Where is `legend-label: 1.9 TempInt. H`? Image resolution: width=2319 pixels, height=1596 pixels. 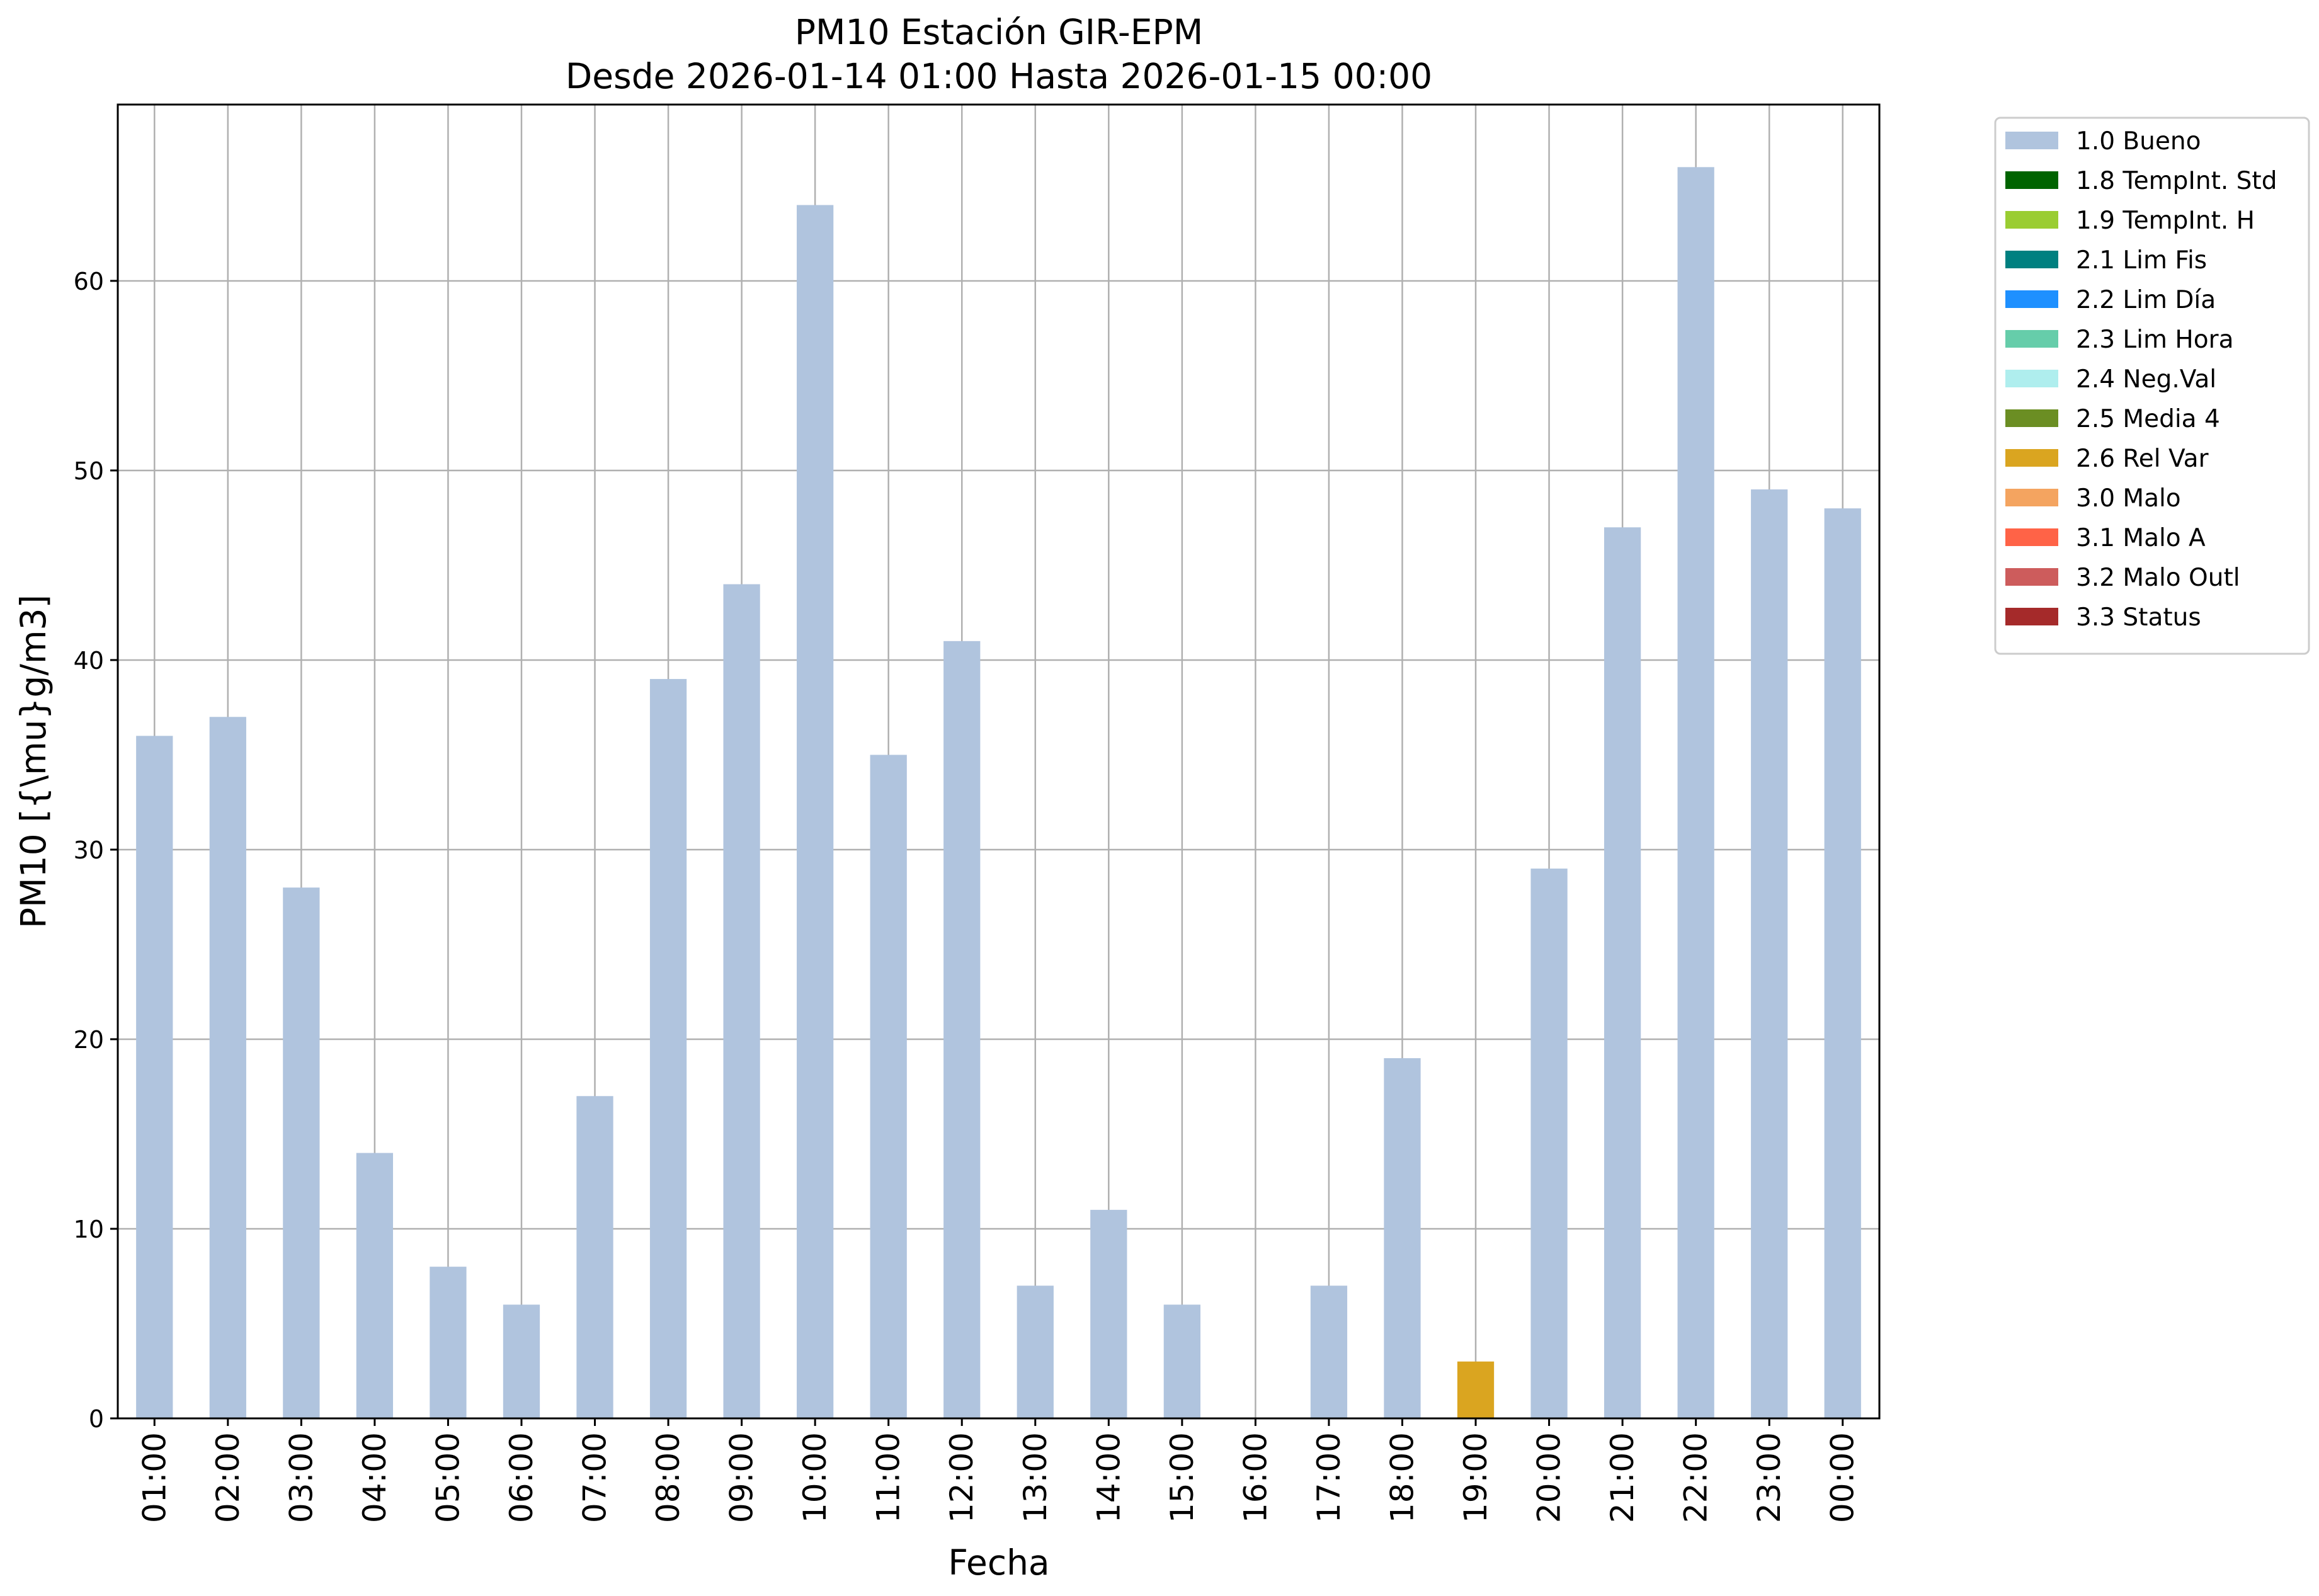 legend-label: 1.9 TempInt. H is located at coordinates (2165, 221).